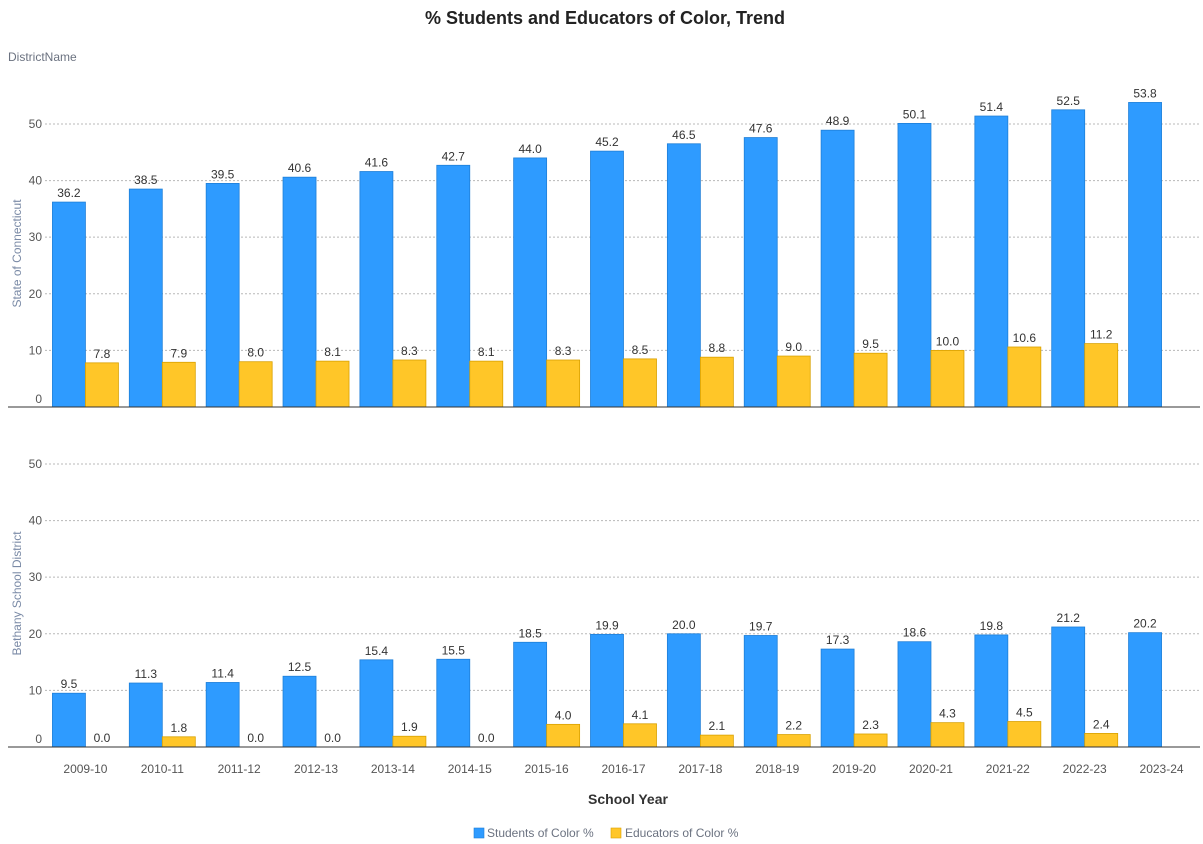  Describe the element at coordinates (931, 769) in the screenshot. I see `x-tick-label: 2020-21` at that location.